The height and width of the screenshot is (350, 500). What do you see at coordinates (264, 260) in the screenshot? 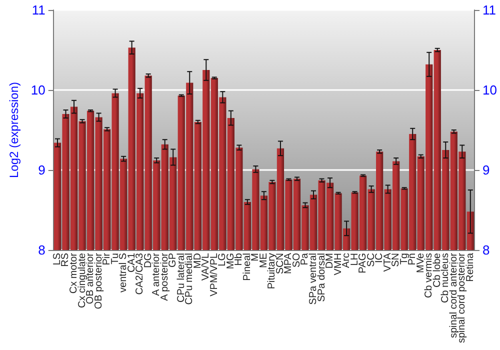
I see `x-tick-label: ME` at bounding box center [264, 260].